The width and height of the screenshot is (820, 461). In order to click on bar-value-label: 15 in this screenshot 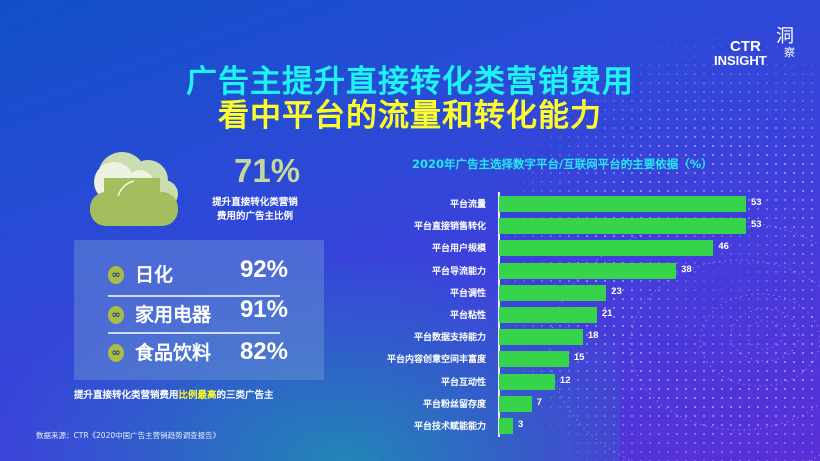, I will do `click(579, 358)`.